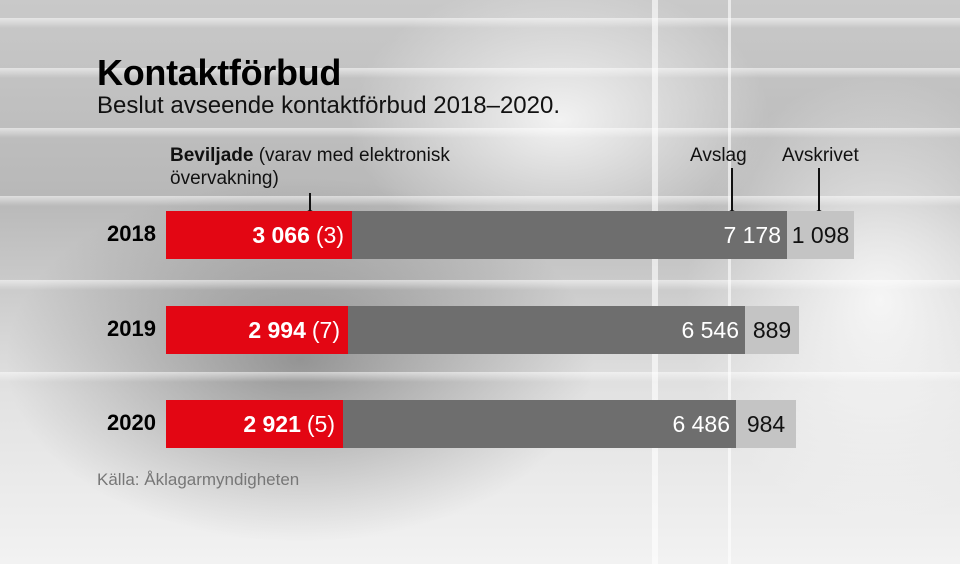 This screenshot has height=564, width=960. What do you see at coordinates (131, 422) in the screenshot?
I see `year-label: 2020` at bounding box center [131, 422].